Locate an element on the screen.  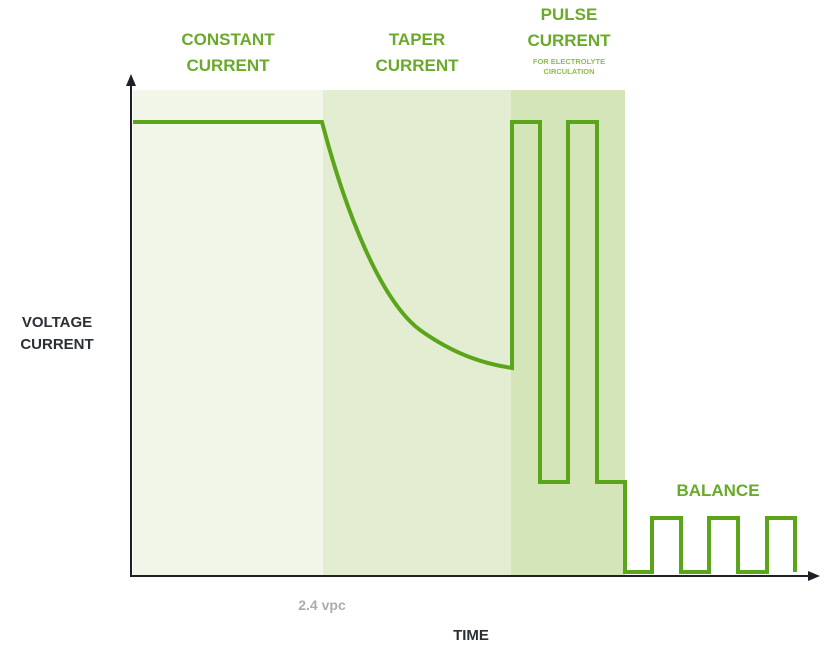
x-axis-label: TIME is located at coordinates (471, 635).